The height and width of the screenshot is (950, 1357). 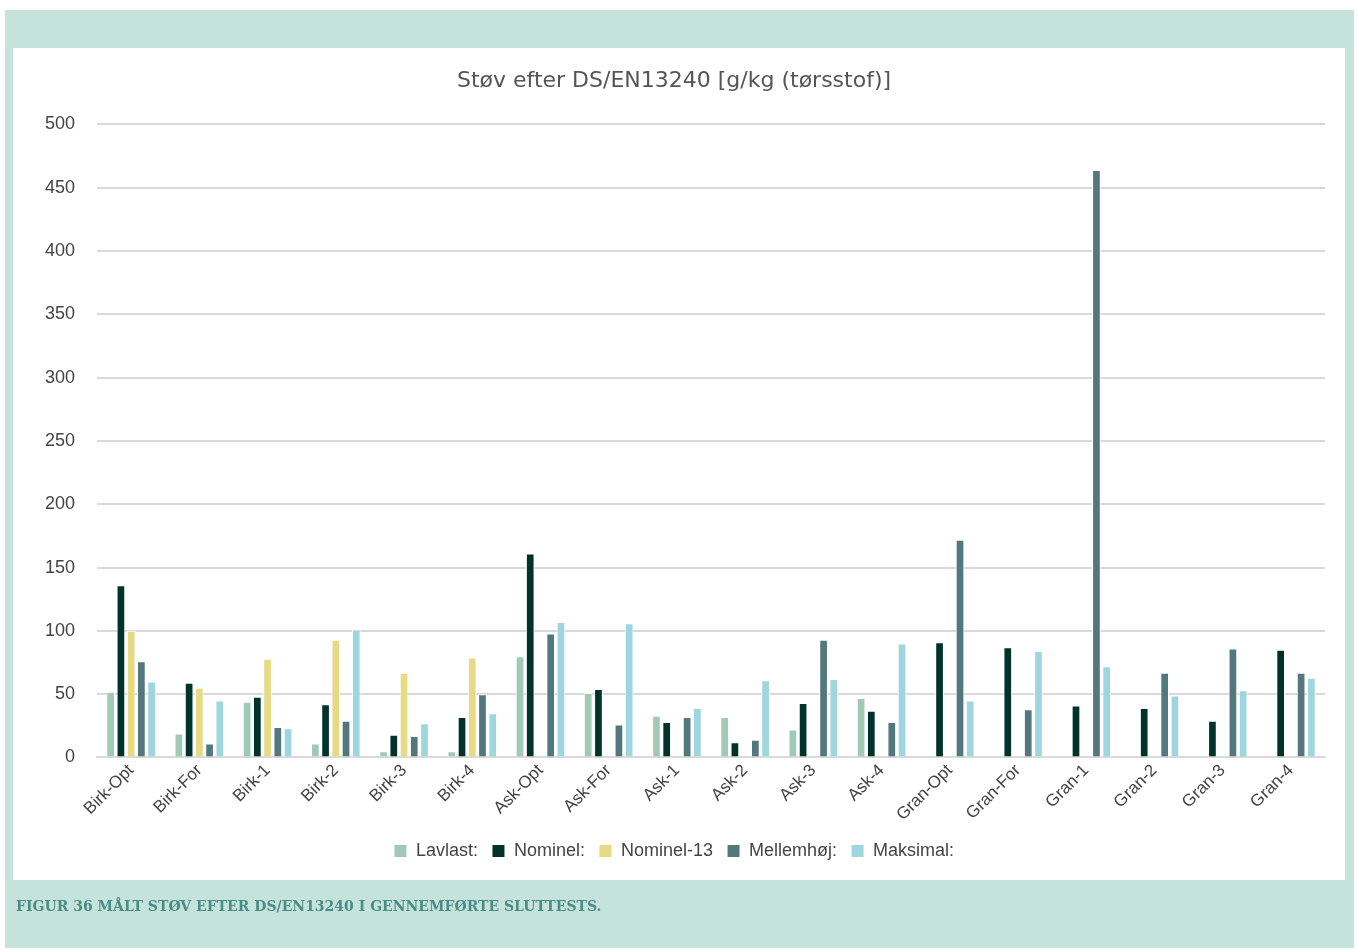 I want to click on legend-label: Mellemhøj:, so click(x=793, y=849).